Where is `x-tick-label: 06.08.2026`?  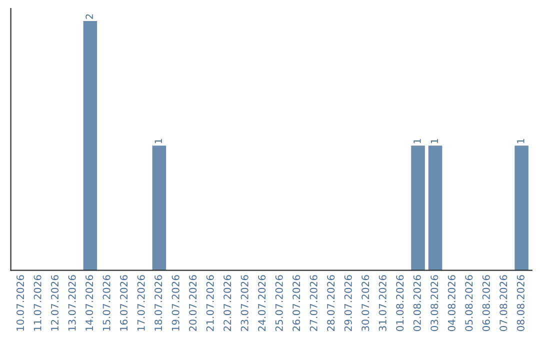 x-tick-label: 06.08.2026 is located at coordinates (486, 303).